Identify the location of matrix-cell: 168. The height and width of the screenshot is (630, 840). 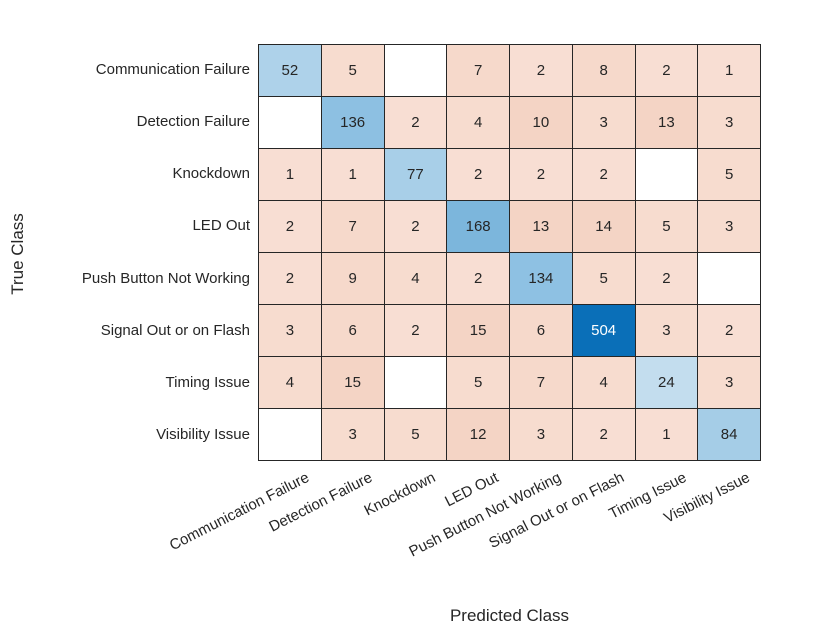
(478, 226).